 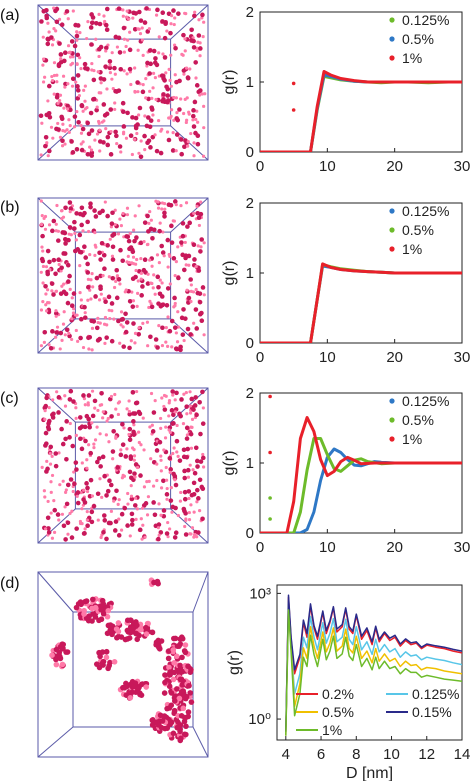 I want to click on y-tick-label: 0, so click(x=250, y=533).